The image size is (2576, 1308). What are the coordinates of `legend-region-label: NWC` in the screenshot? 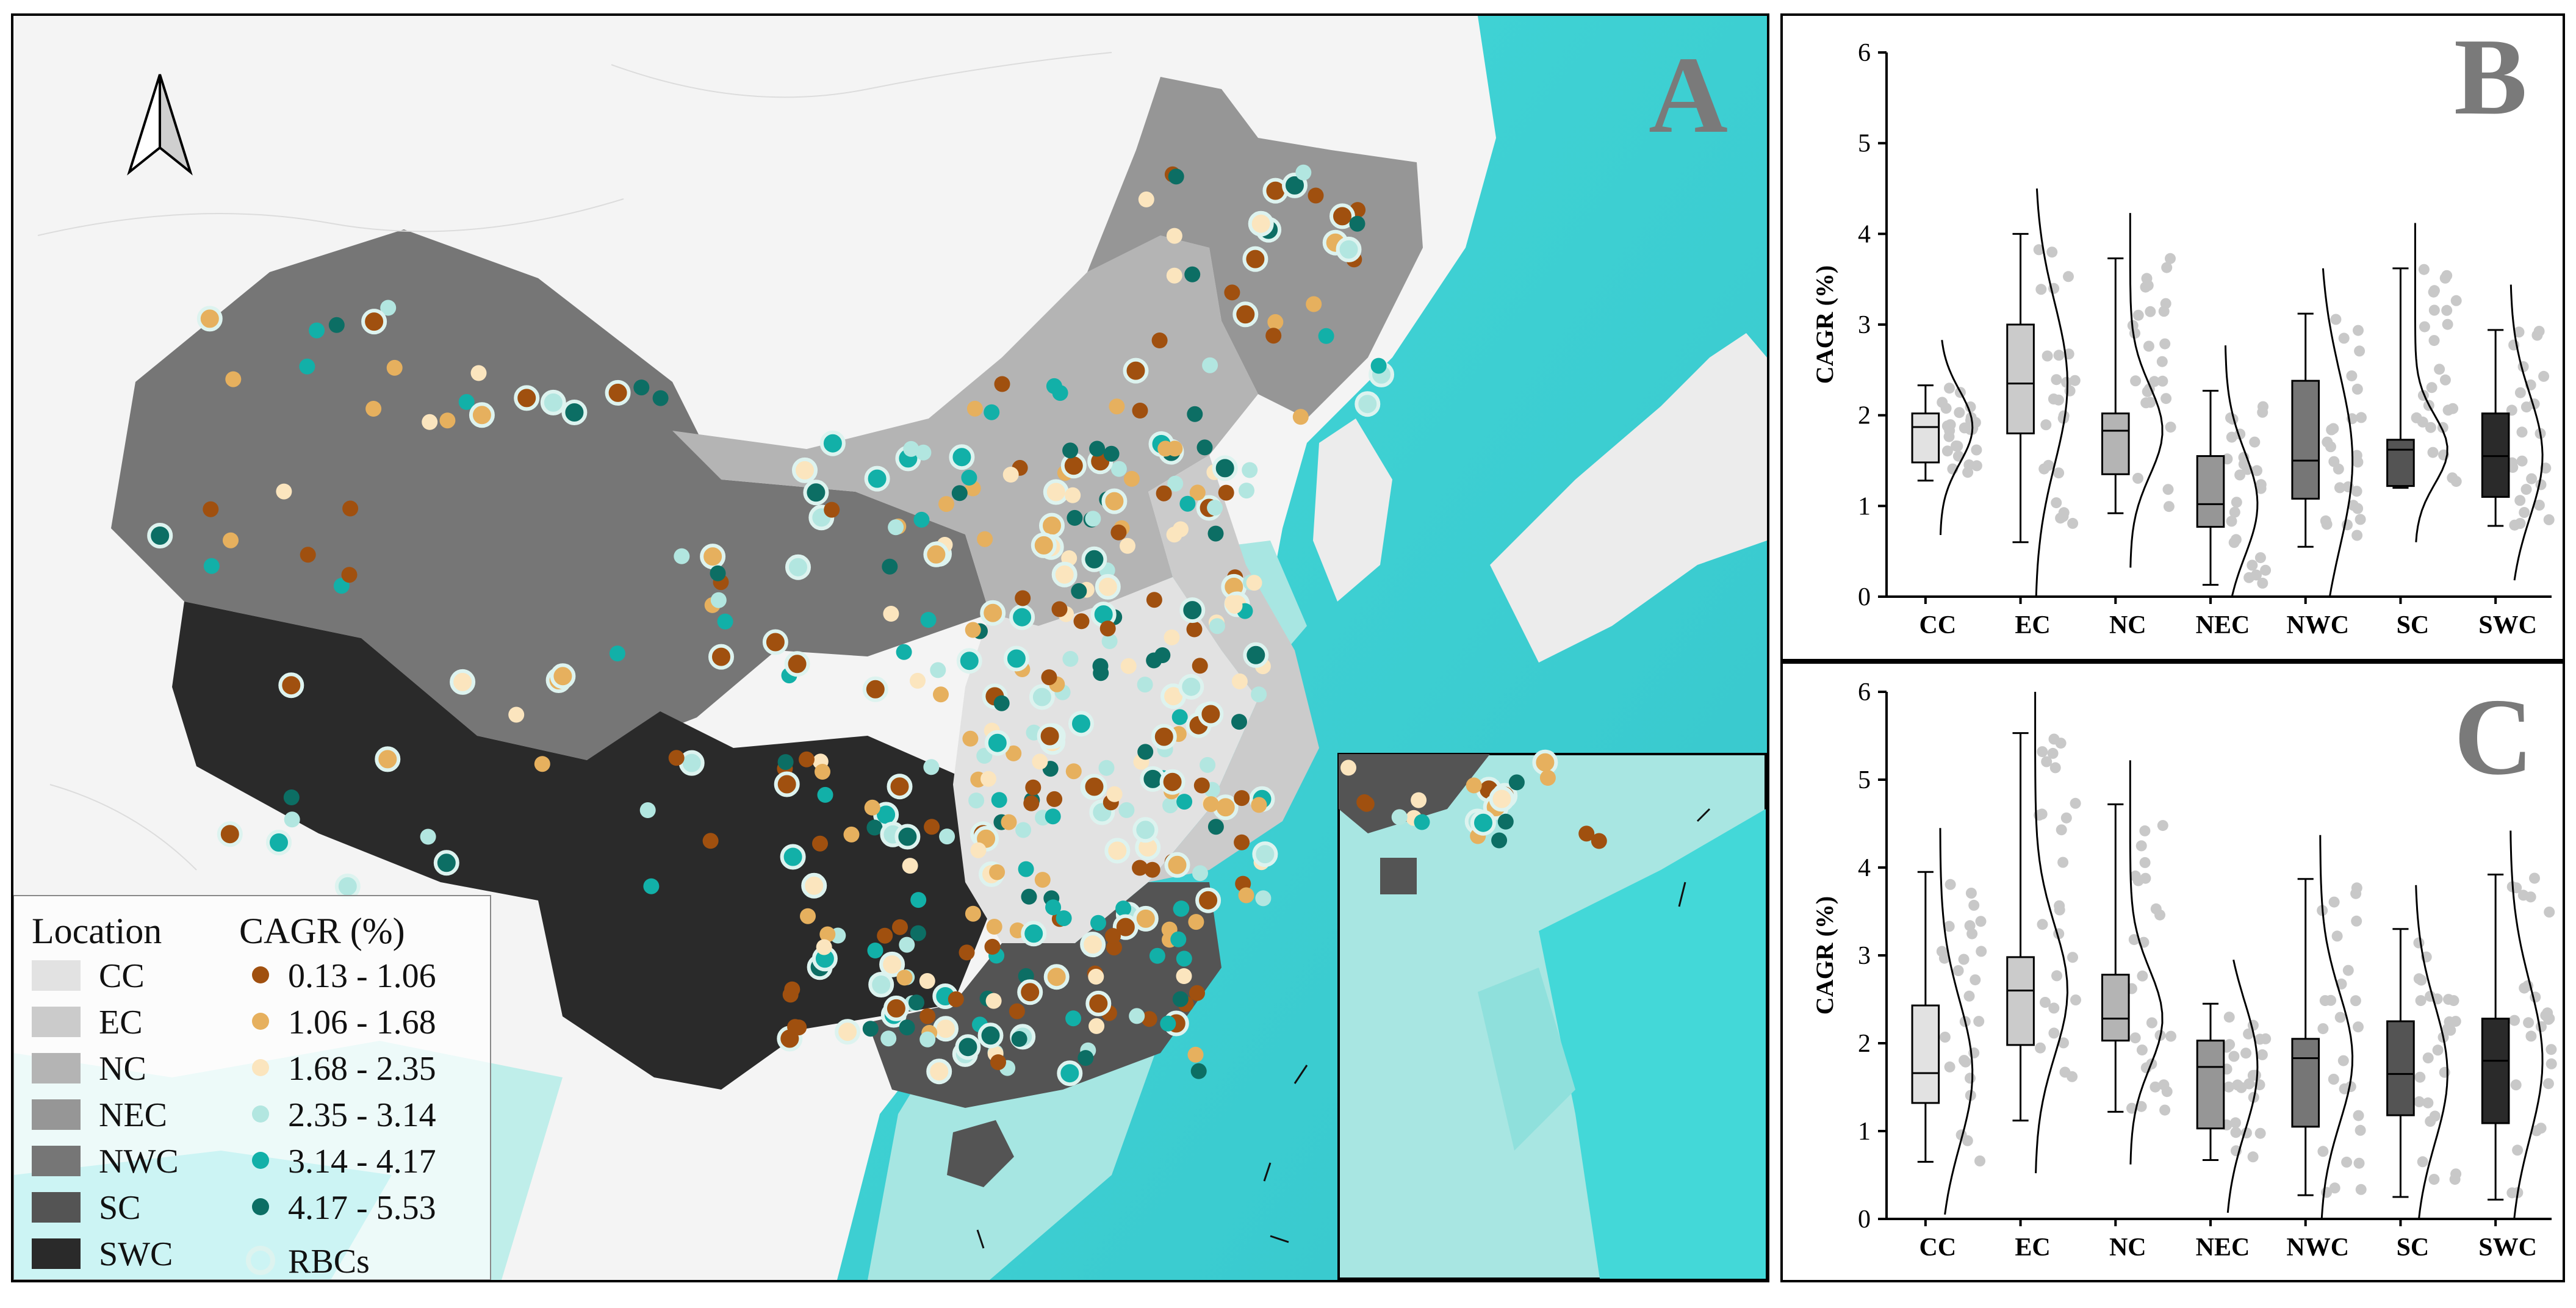 It's located at (139, 1161).